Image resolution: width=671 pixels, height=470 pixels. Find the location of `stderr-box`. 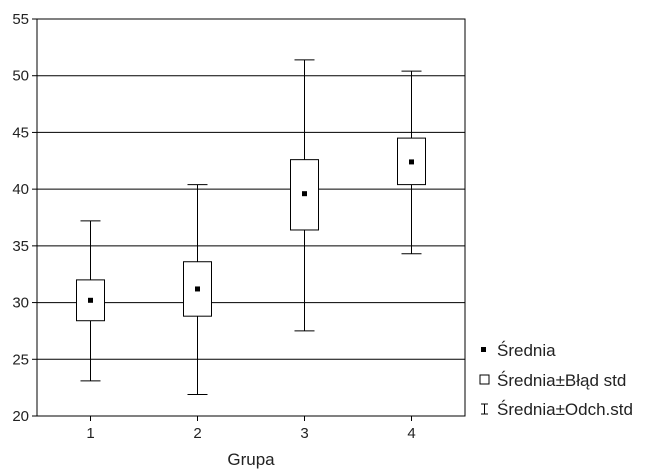

stderr-box is located at coordinates (197, 289).